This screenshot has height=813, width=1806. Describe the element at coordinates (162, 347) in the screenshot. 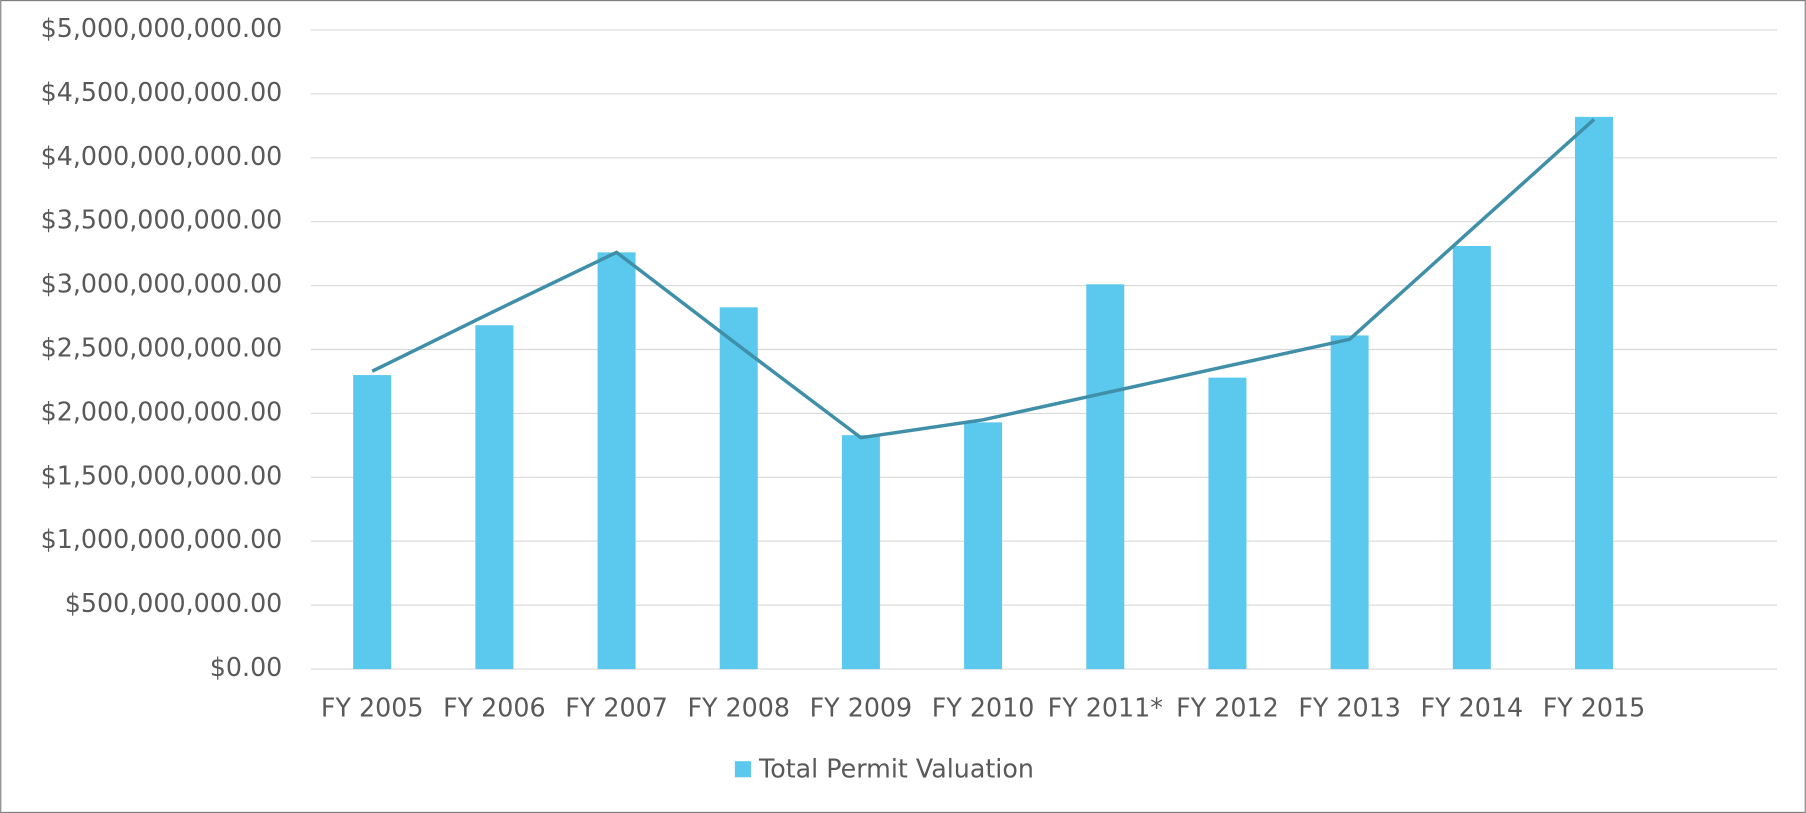

I see `y-tick-label: $2,500,000,000.00` at that location.